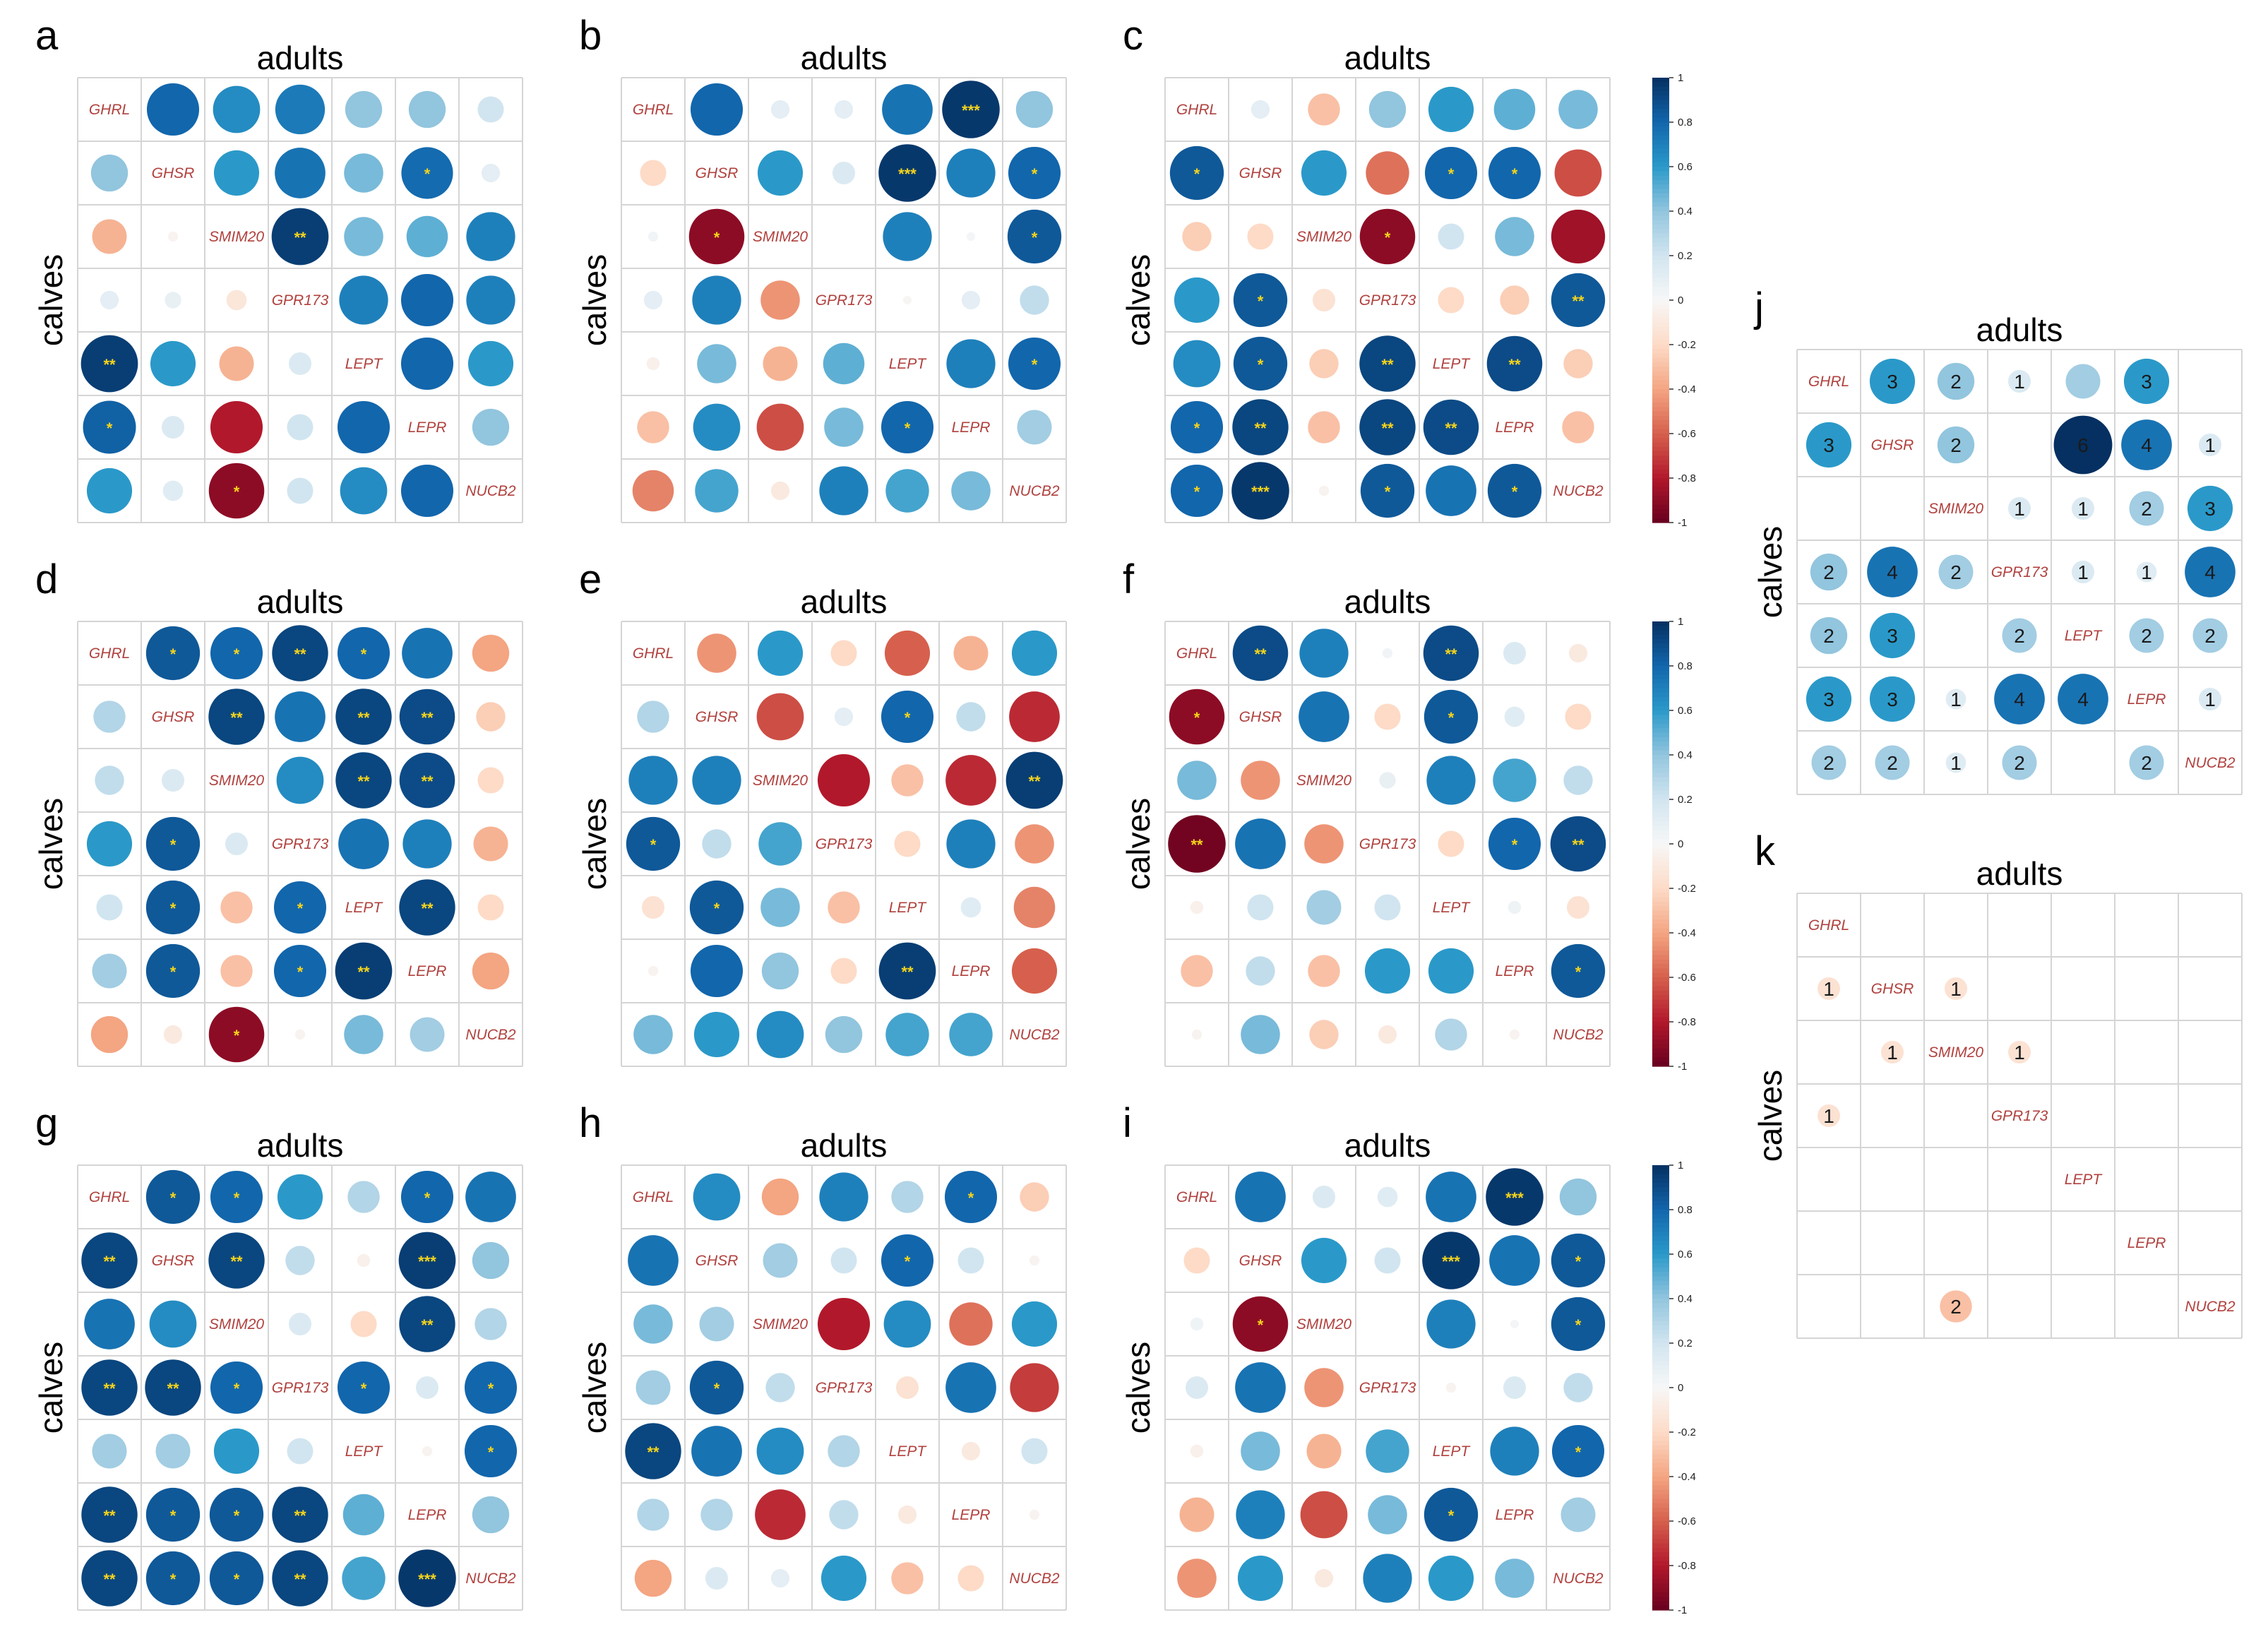 The height and width of the screenshot is (1627, 2268). What do you see at coordinates (844, 58) in the screenshot?
I see `x-axis-title: adults` at bounding box center [844, 58].